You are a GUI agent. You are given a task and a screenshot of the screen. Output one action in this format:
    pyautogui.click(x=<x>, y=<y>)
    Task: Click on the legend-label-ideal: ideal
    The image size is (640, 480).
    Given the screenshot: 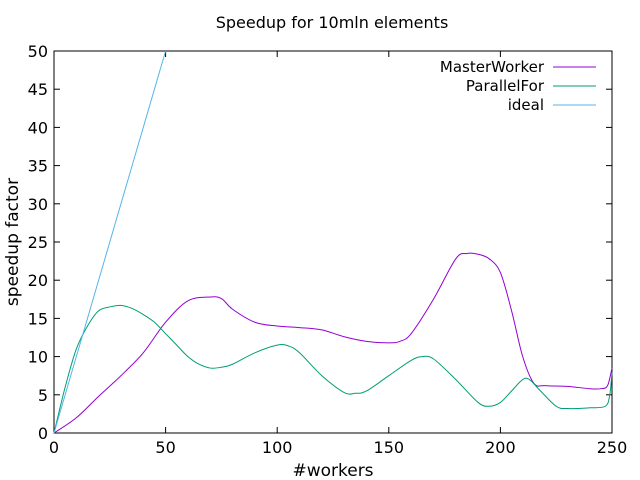 What is the action you would take?
    pyautogui.click(x=526, y=105)
    